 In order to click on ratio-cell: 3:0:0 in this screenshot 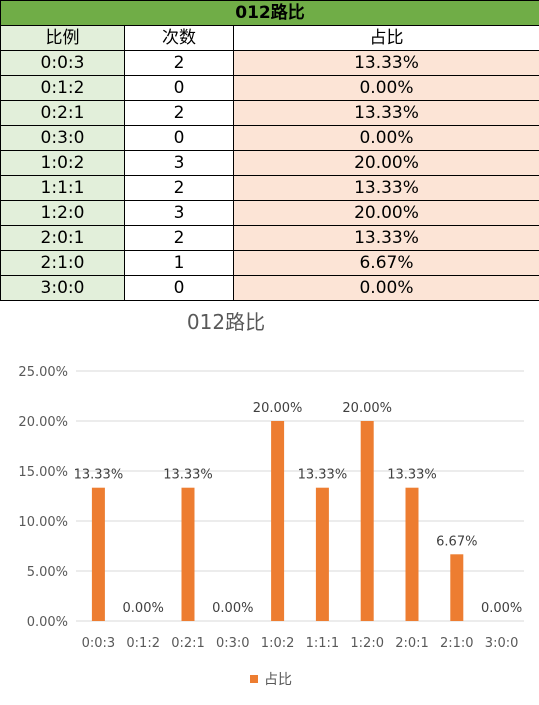, I will do `click(62, 288)`.